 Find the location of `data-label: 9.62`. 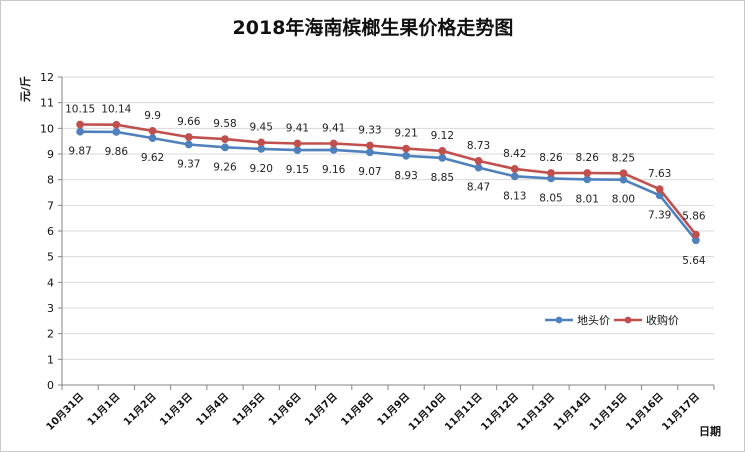

data-label: 9.62 is located at coordinates (152, 158).